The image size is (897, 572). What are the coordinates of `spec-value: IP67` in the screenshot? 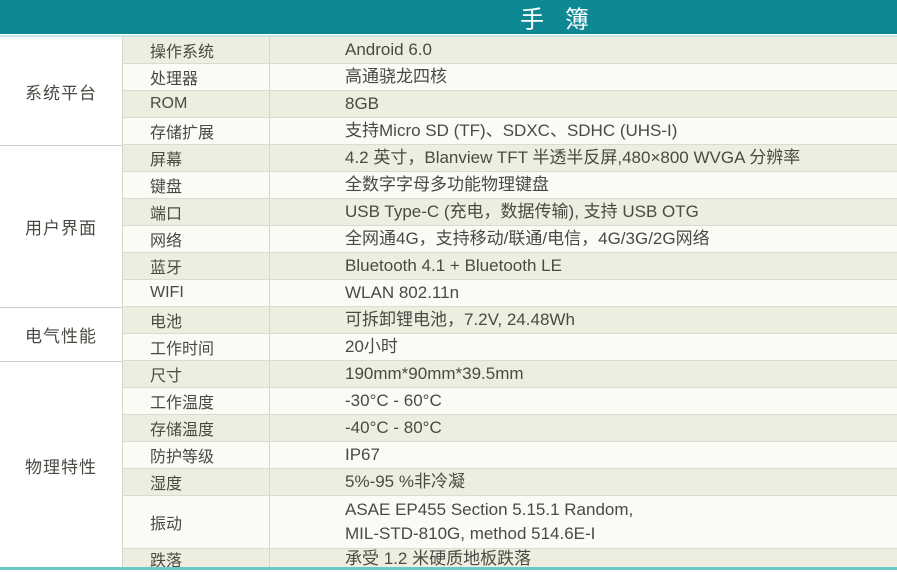 It's located at (362, 454).